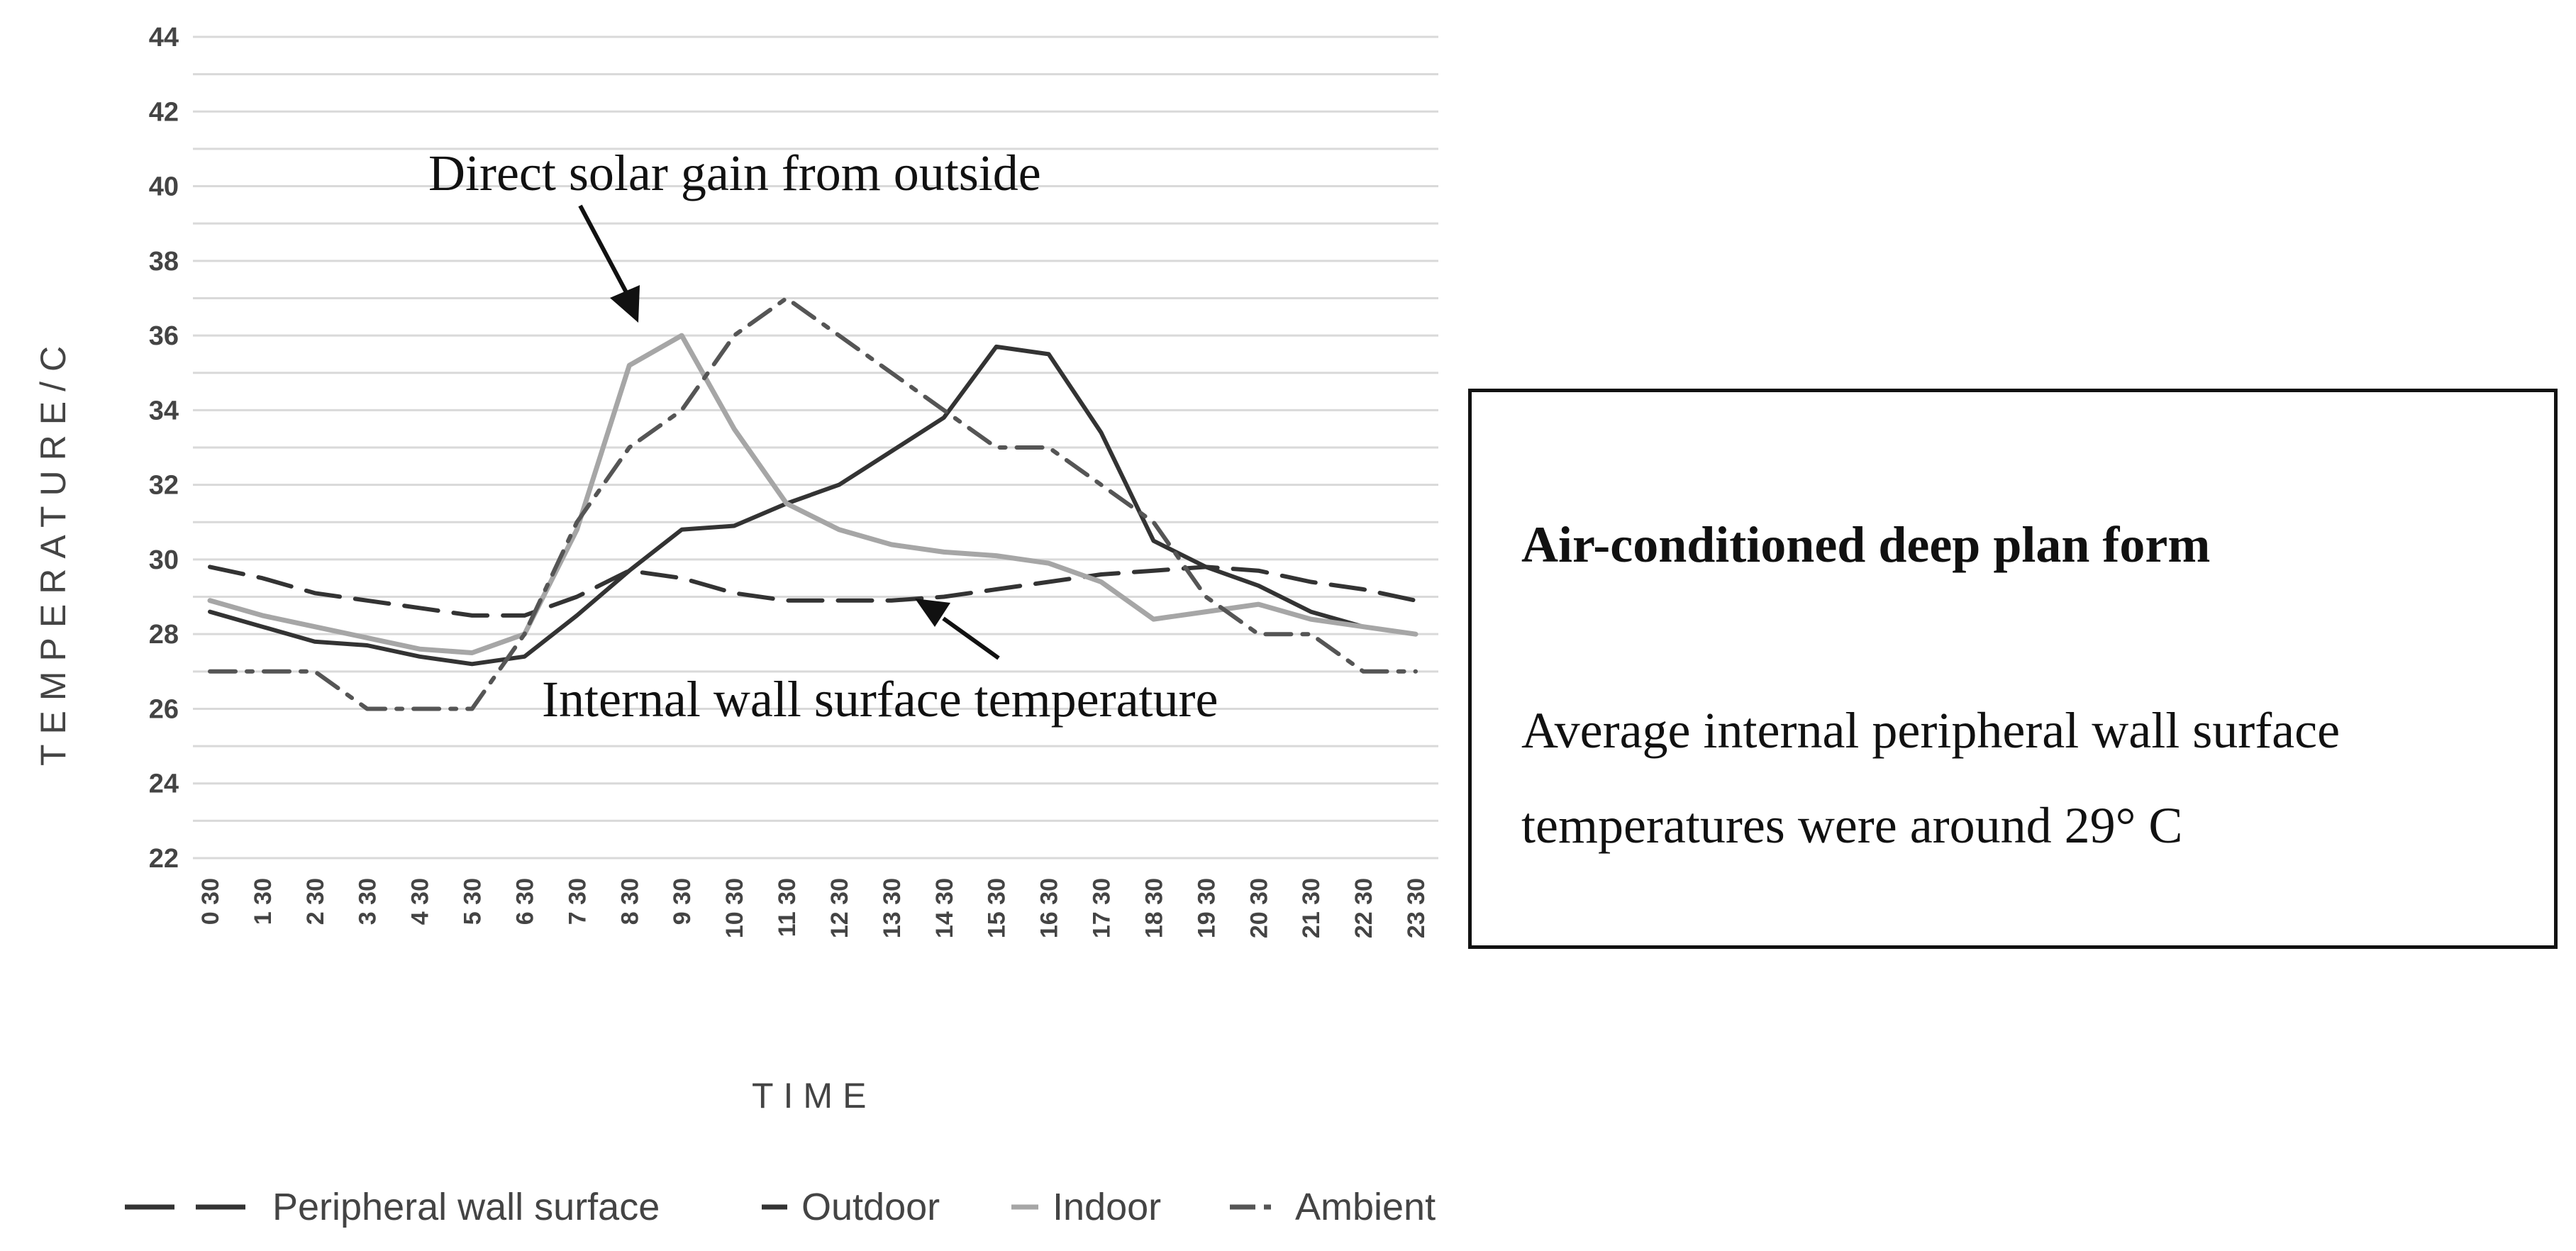 This screenshot has width=2576, height=1251. I want to click on x-tick-label: 6 30, so click(524, 901).